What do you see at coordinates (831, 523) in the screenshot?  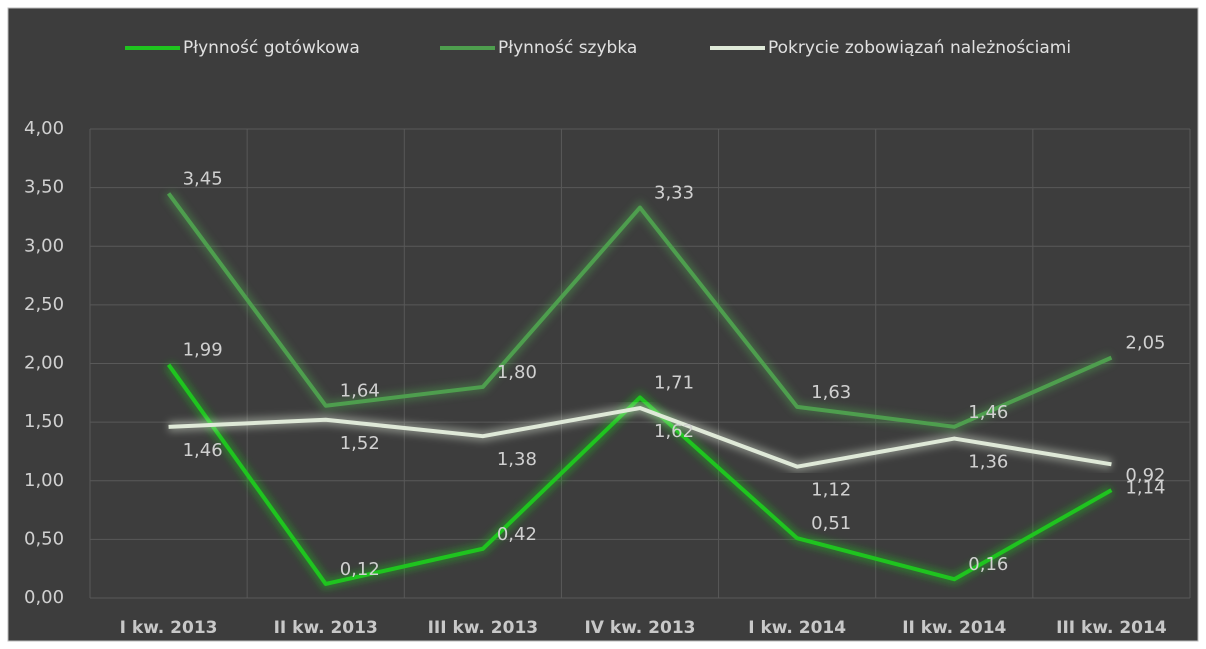 I see `data-label: 0,51` at bounding box center [831, 523].